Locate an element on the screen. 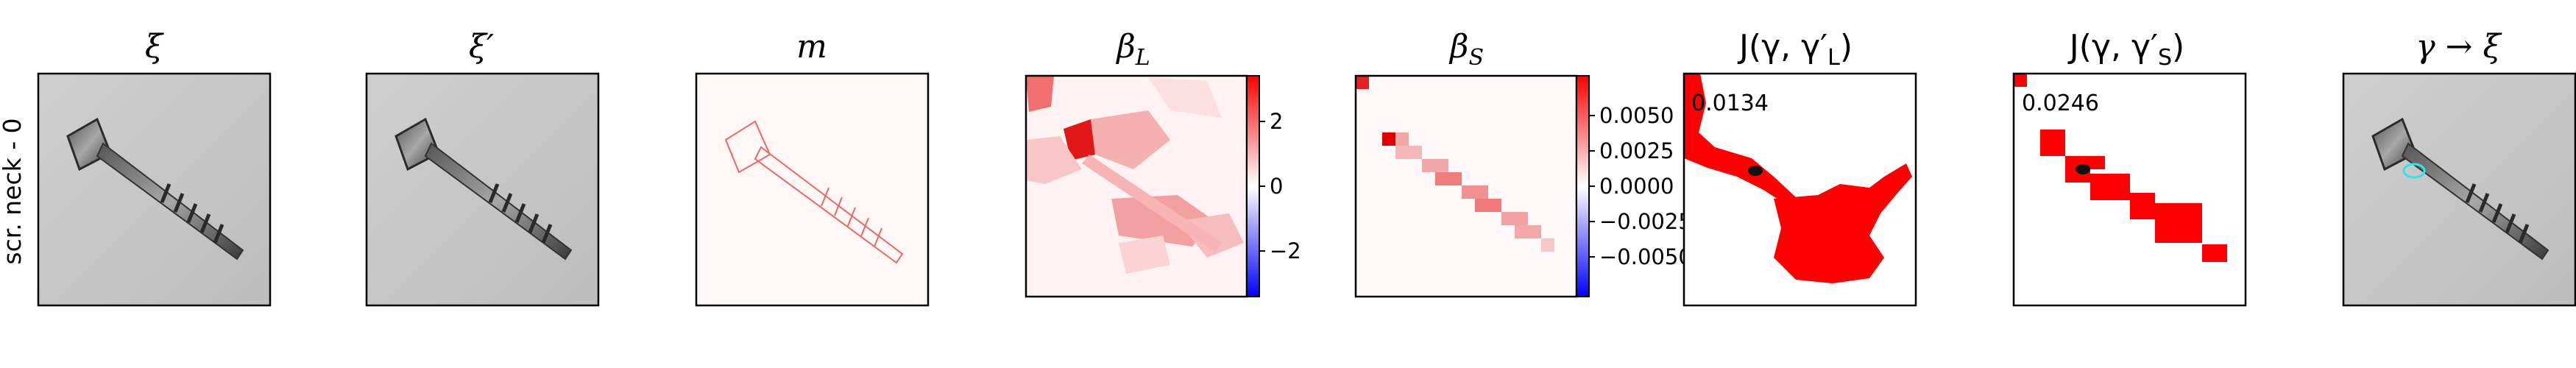 Image resolution: width=2576 pixels, height=368 pixels. colorbar-tick: 0 is located at coordinates (1276, 186).